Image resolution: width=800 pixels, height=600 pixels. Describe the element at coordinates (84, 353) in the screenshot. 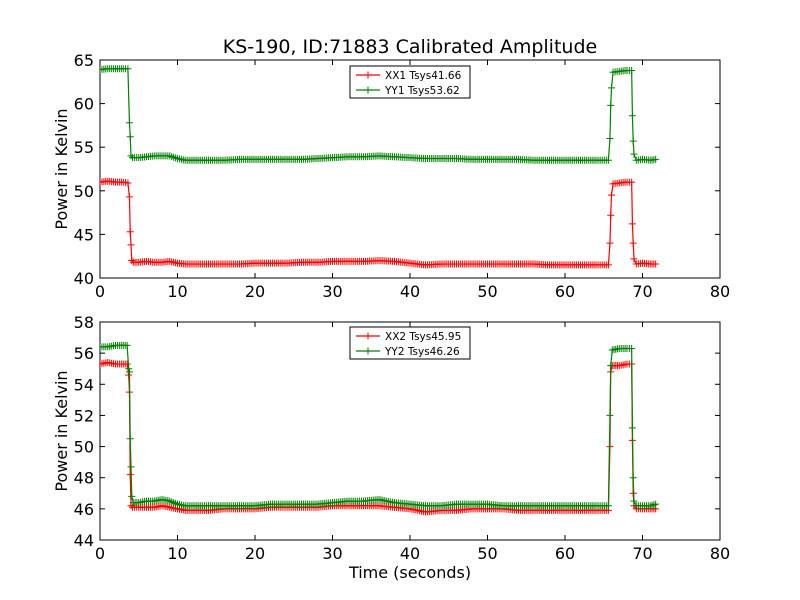

I see `y-tick-label: 56` at that location.